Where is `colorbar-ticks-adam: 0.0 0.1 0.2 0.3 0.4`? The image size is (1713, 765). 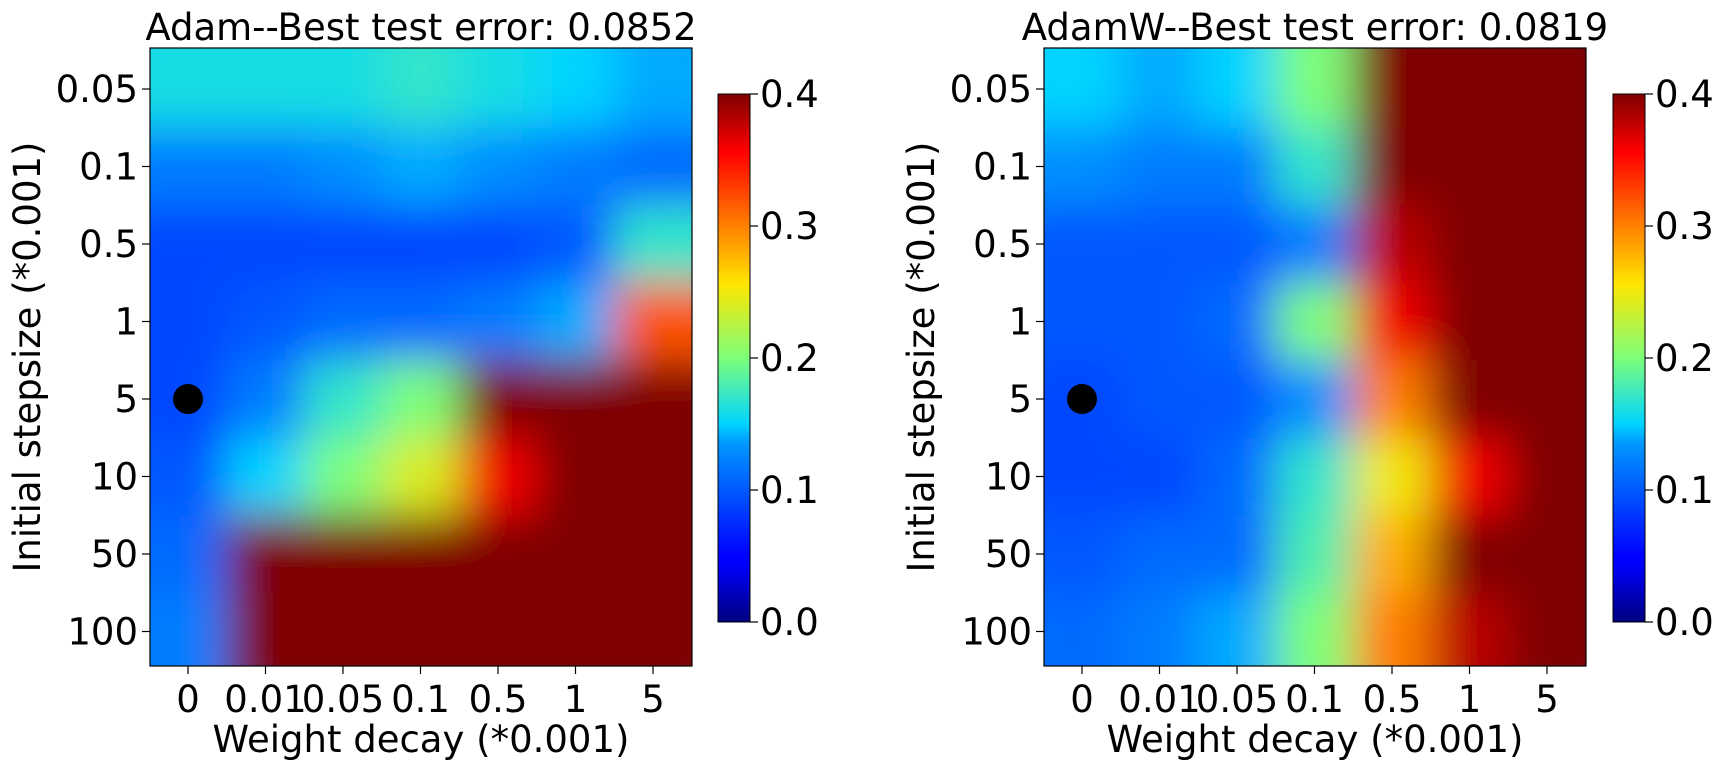 colorbar-ticks-adam: 0.0 0.1 0.2 0.3 0.4 is located at coordinates (784, 358).